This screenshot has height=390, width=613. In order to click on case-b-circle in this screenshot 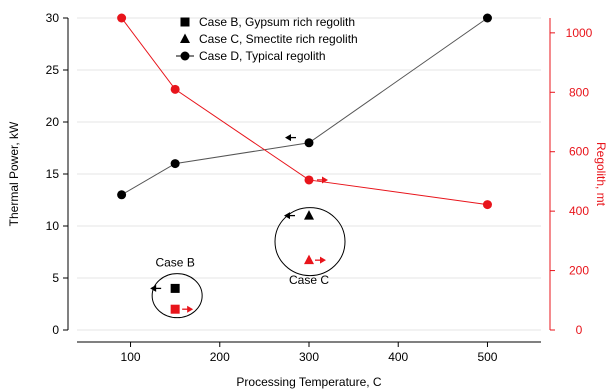, I will do `click(177, 296)`.